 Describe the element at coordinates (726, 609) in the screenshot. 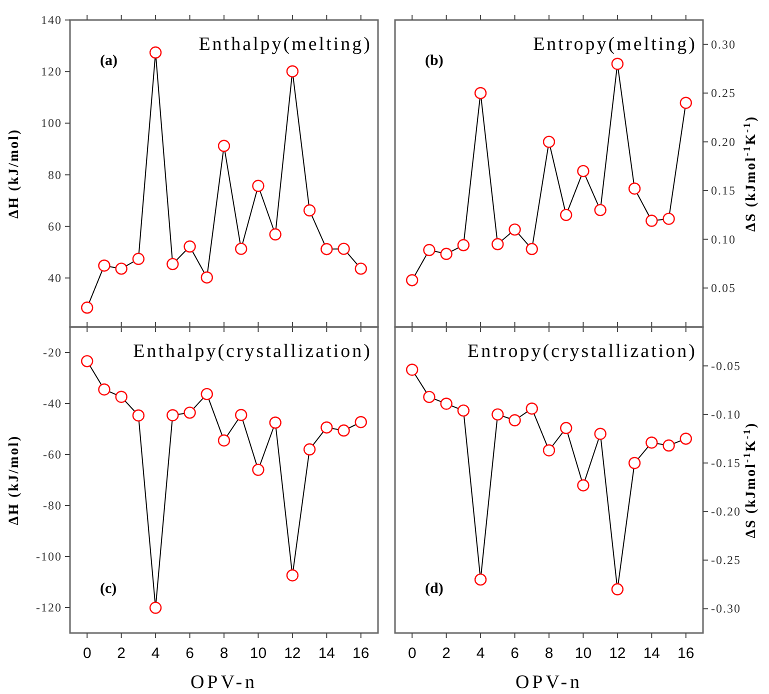

I see `y-tick-label: -0.30` at that location.